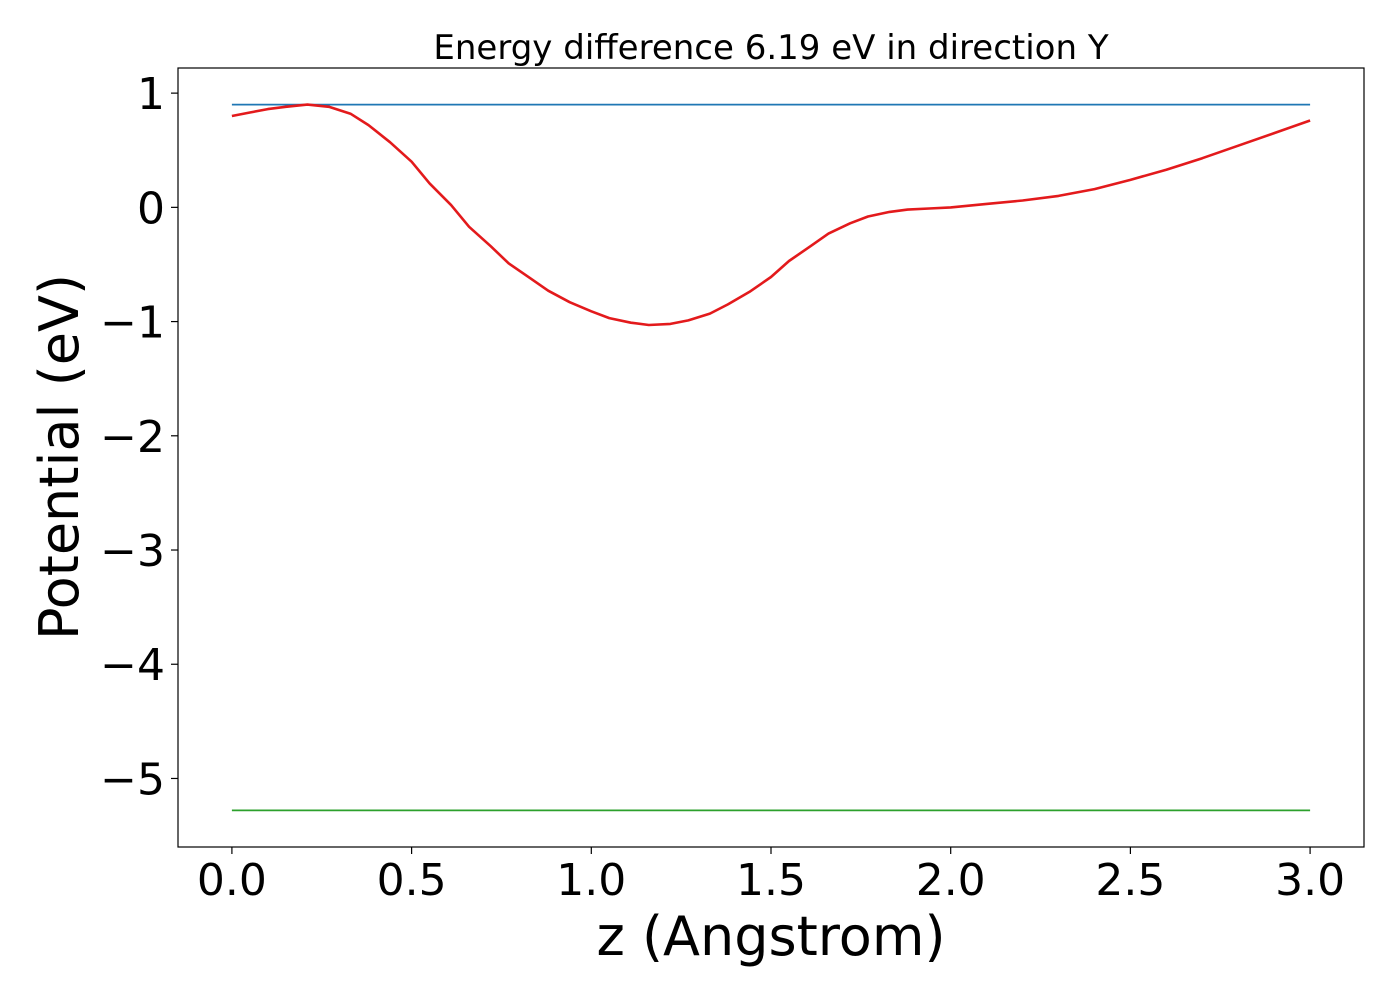  I want to click on y-tick-label: 1, so click(151, 94).